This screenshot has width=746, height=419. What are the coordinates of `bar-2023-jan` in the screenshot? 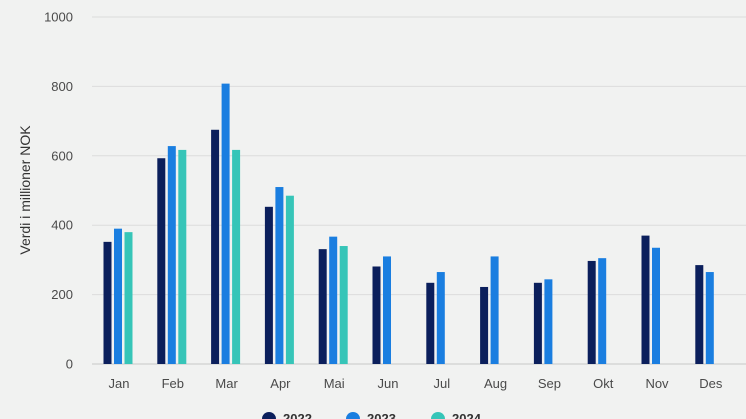 It's located at (118, 296).